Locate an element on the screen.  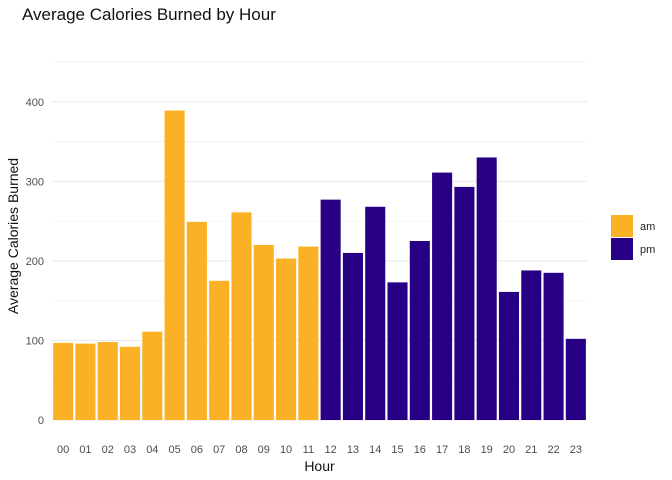
x-tick-label: 15 is located at coordinates (397, 450).